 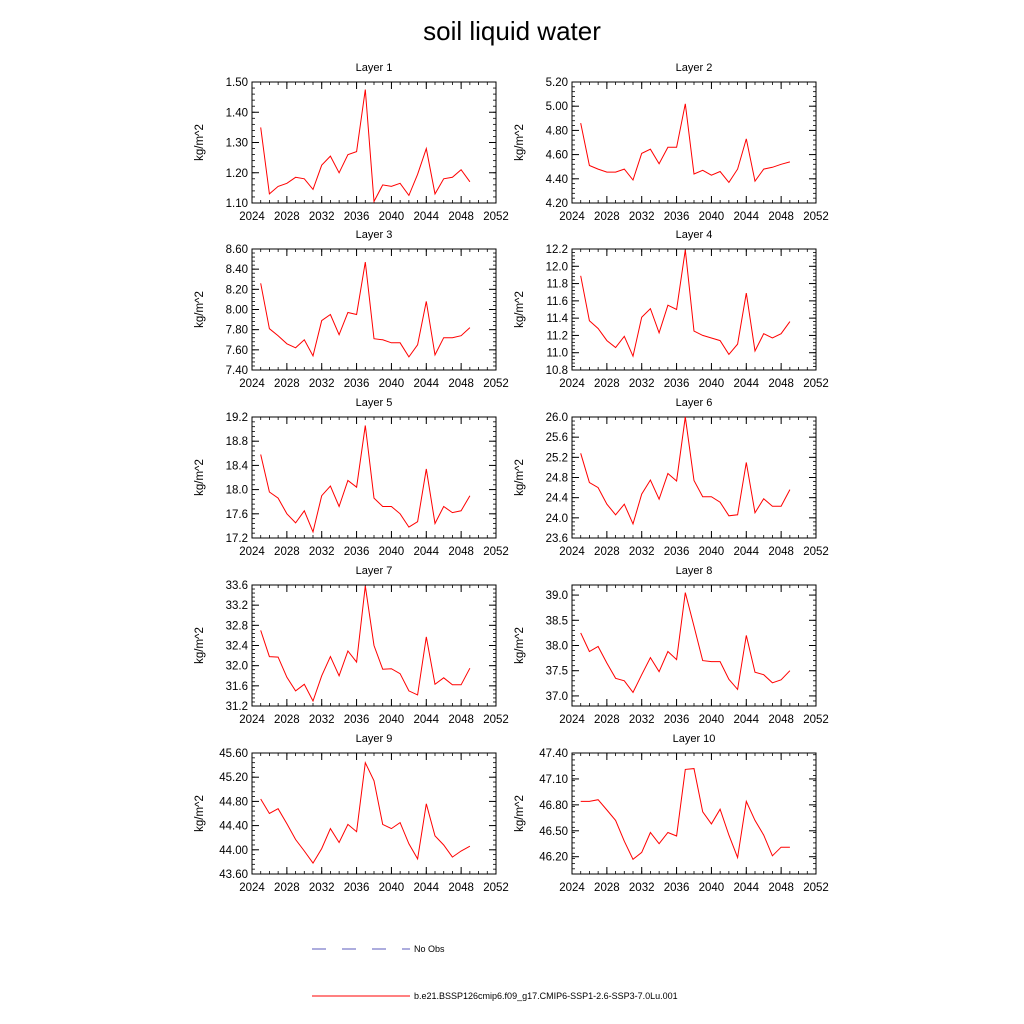 What do you see at coordinates (557, 156) in the screenshot?
I see `y-tick-label: 4.60` at bounding box center [557, 156].